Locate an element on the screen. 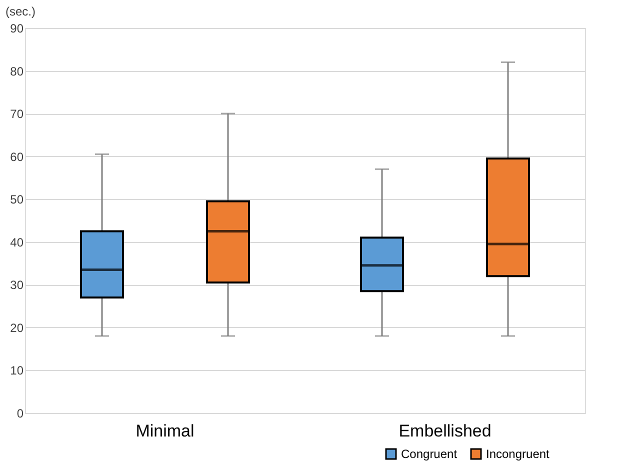 The height and width of the screenshot is (466, 634). y-tick-label: 60 is located at coordinates (17, 157).